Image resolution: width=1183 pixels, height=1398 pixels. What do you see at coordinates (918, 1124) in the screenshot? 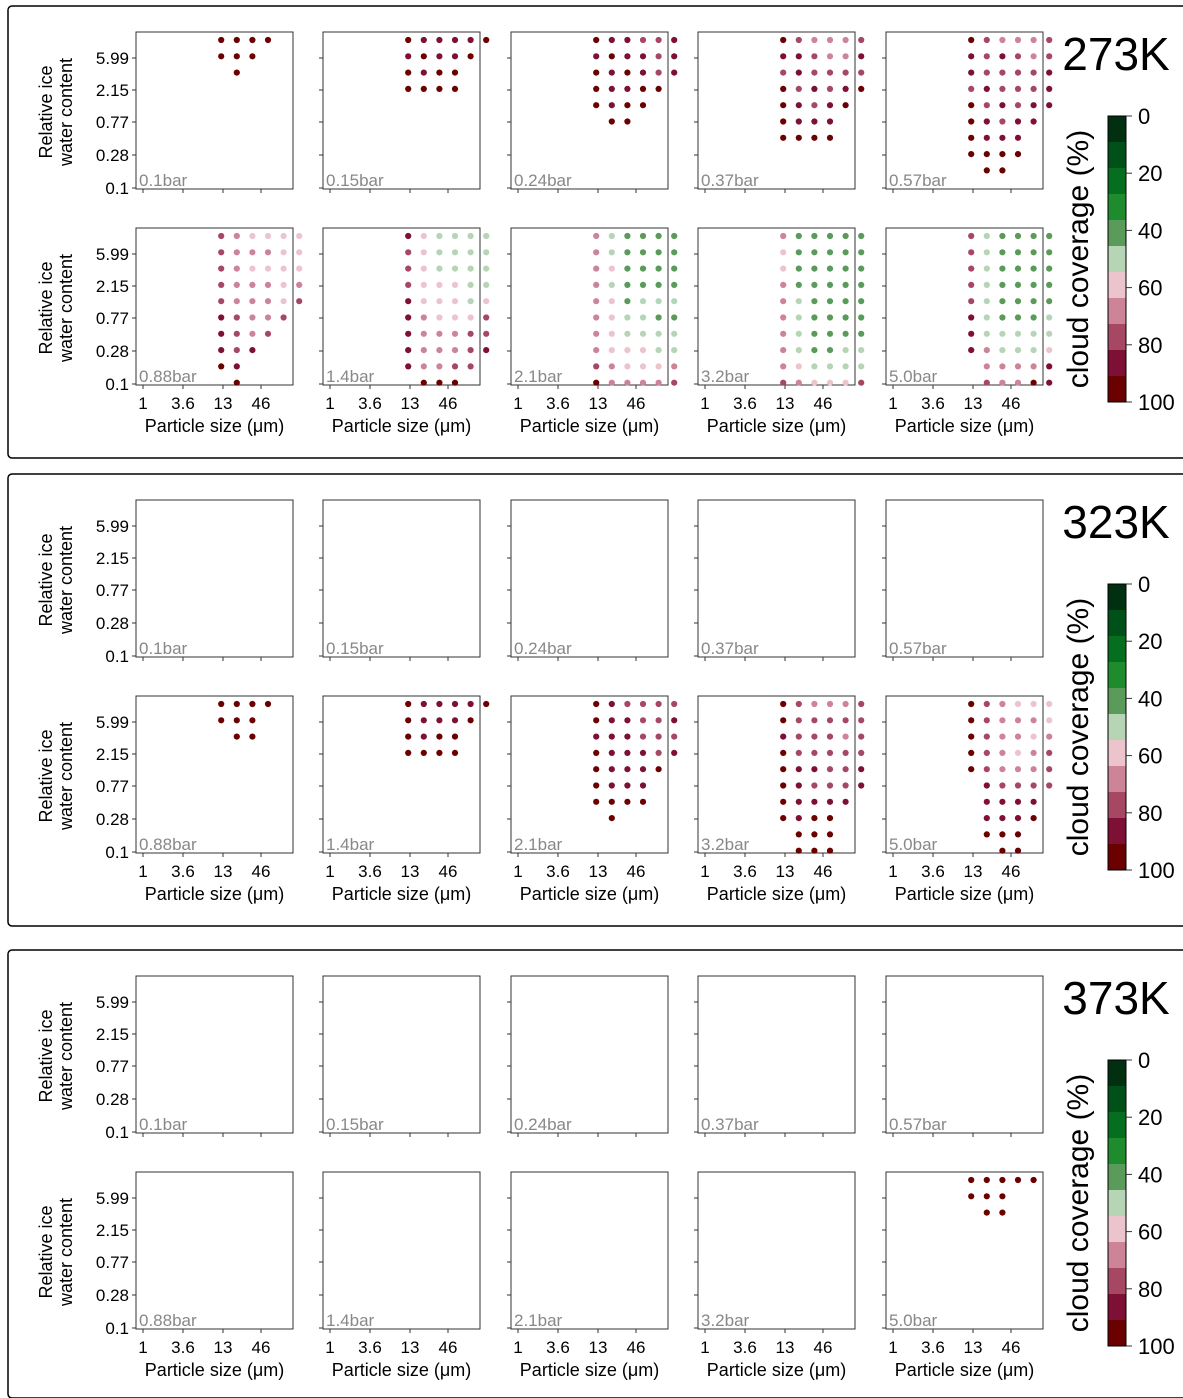
I see `pressure-label: 0.57bar` at bounding box center [918, 1124].